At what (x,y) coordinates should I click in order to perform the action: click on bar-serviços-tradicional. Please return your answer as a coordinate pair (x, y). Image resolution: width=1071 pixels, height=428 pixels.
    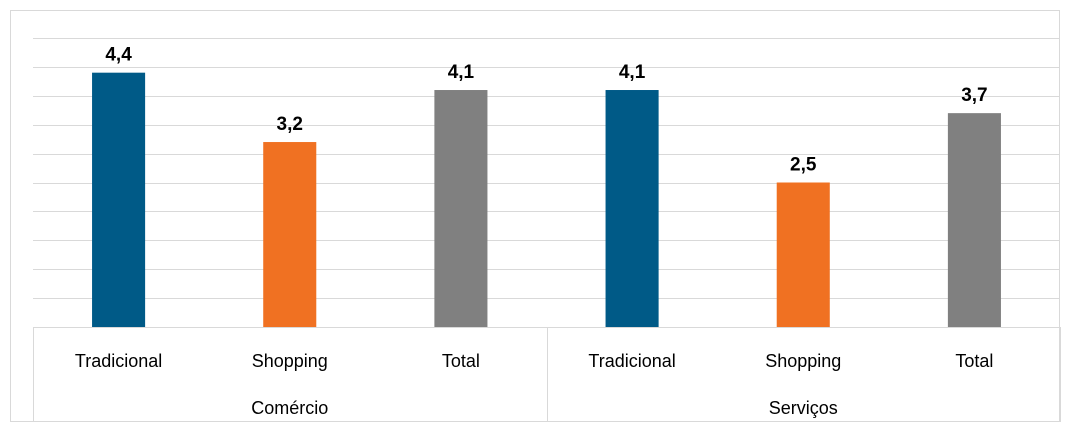
    Looking at the image, I should click on (632, 209).